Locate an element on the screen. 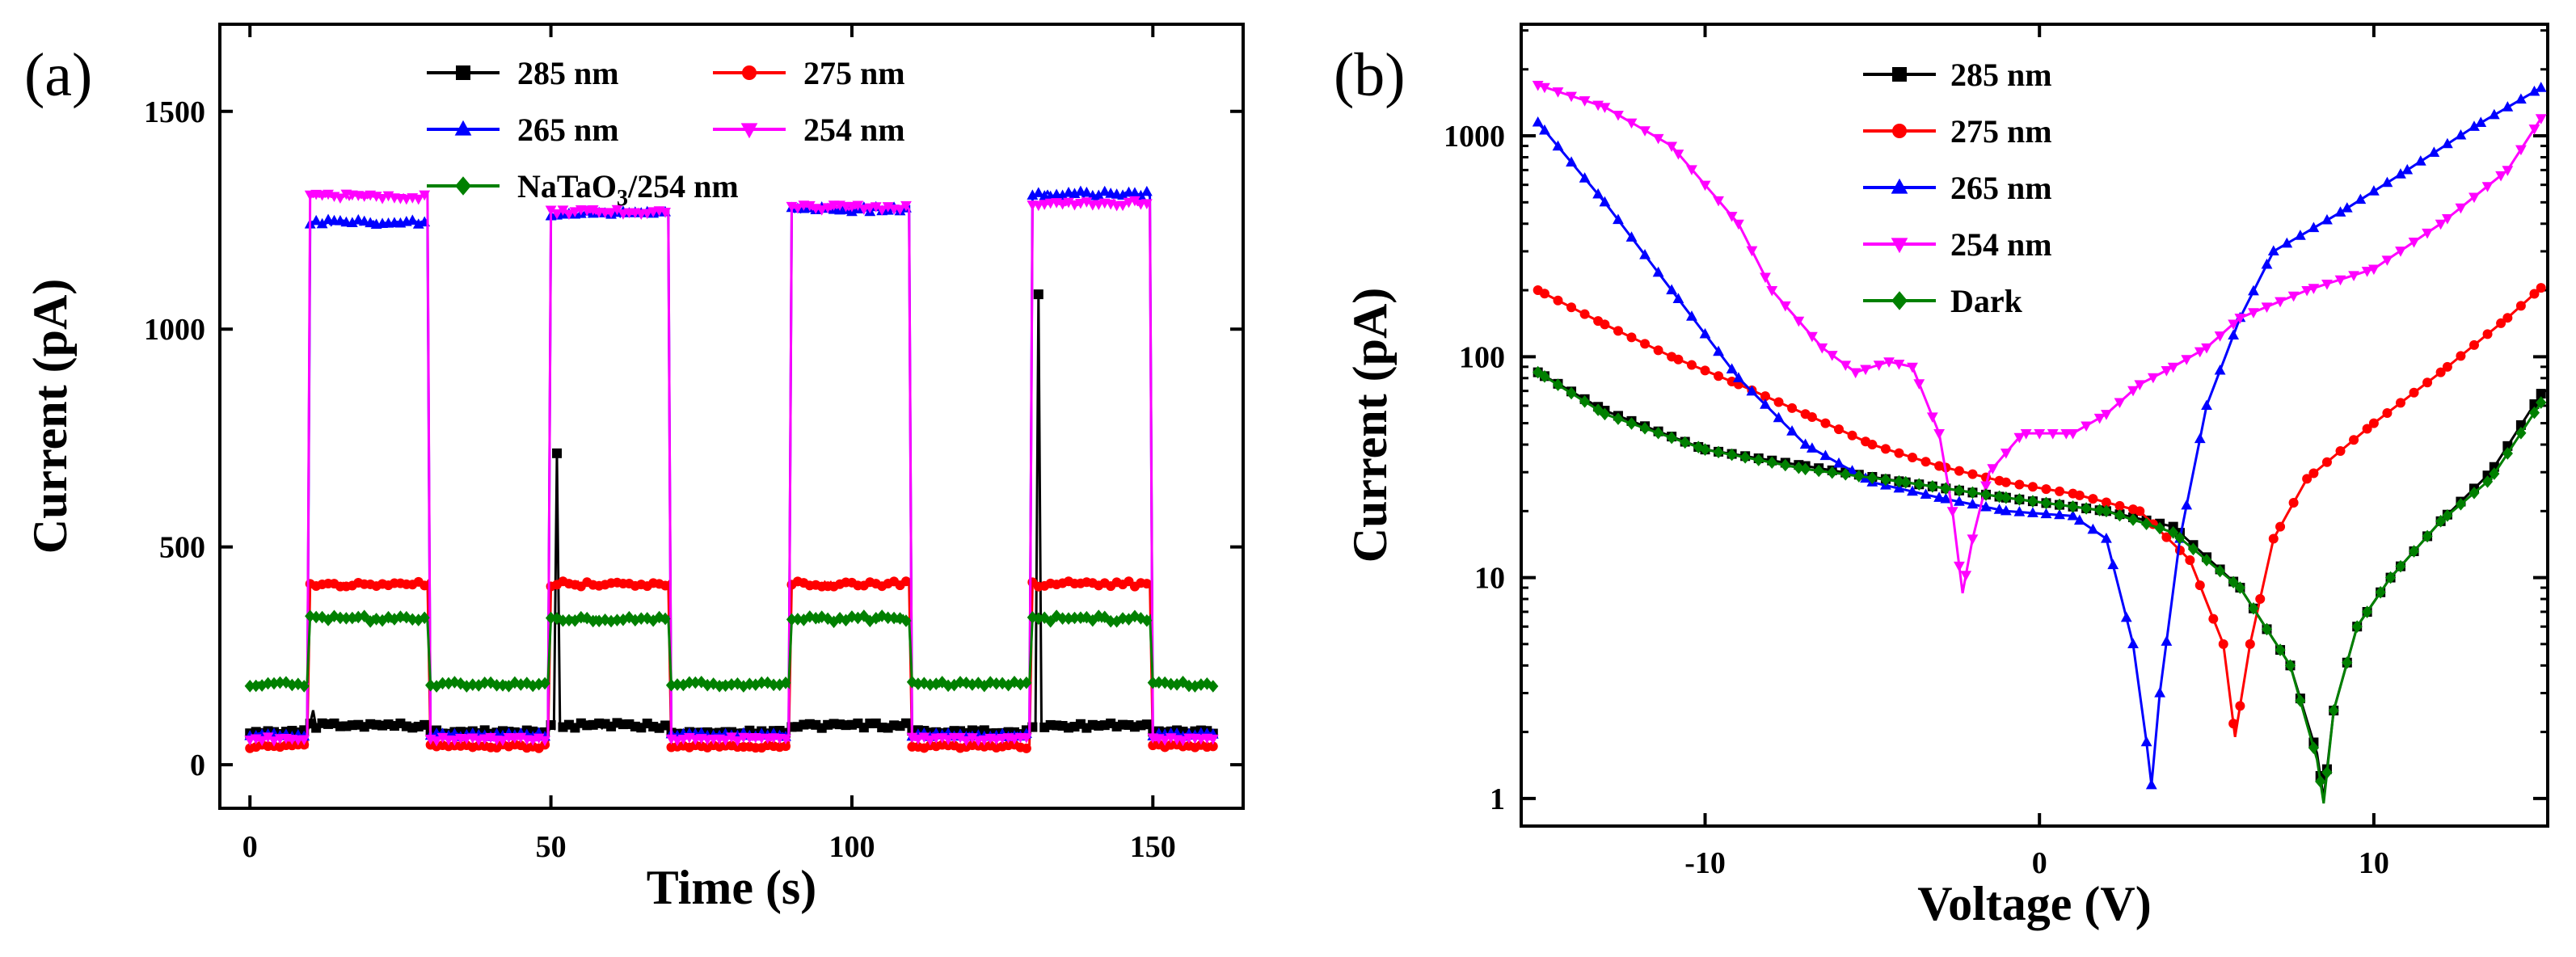 Image resolution: width=2576 pixels, height=957 pixels. x-tick-label-b: -10 is located at coordinates (1705, 863).